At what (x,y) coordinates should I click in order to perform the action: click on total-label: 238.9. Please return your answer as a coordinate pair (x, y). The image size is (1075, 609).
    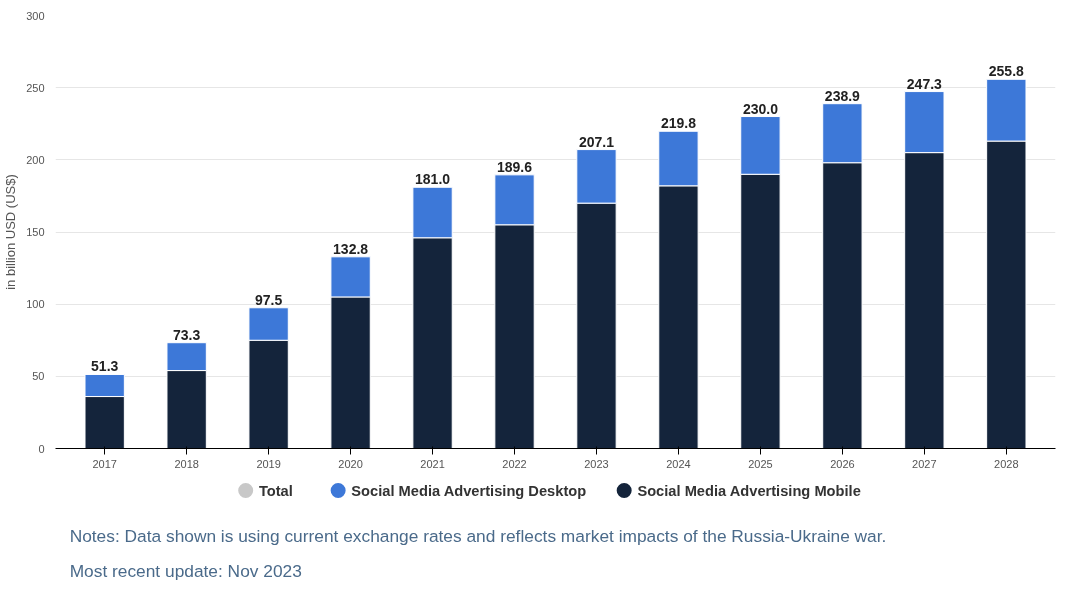
    Looking at the image, I should click on (842, 95).